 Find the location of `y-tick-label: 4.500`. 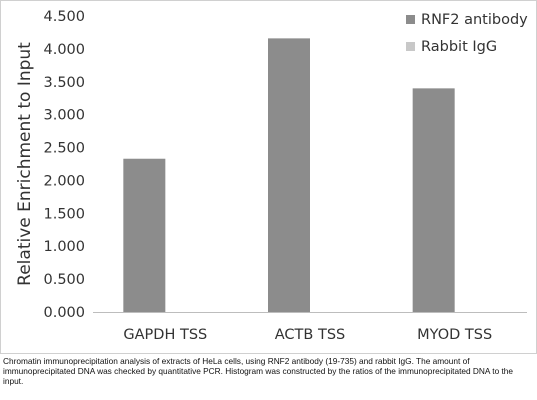

y-tick-label: 4.500 is located at coordinates (64, 17).